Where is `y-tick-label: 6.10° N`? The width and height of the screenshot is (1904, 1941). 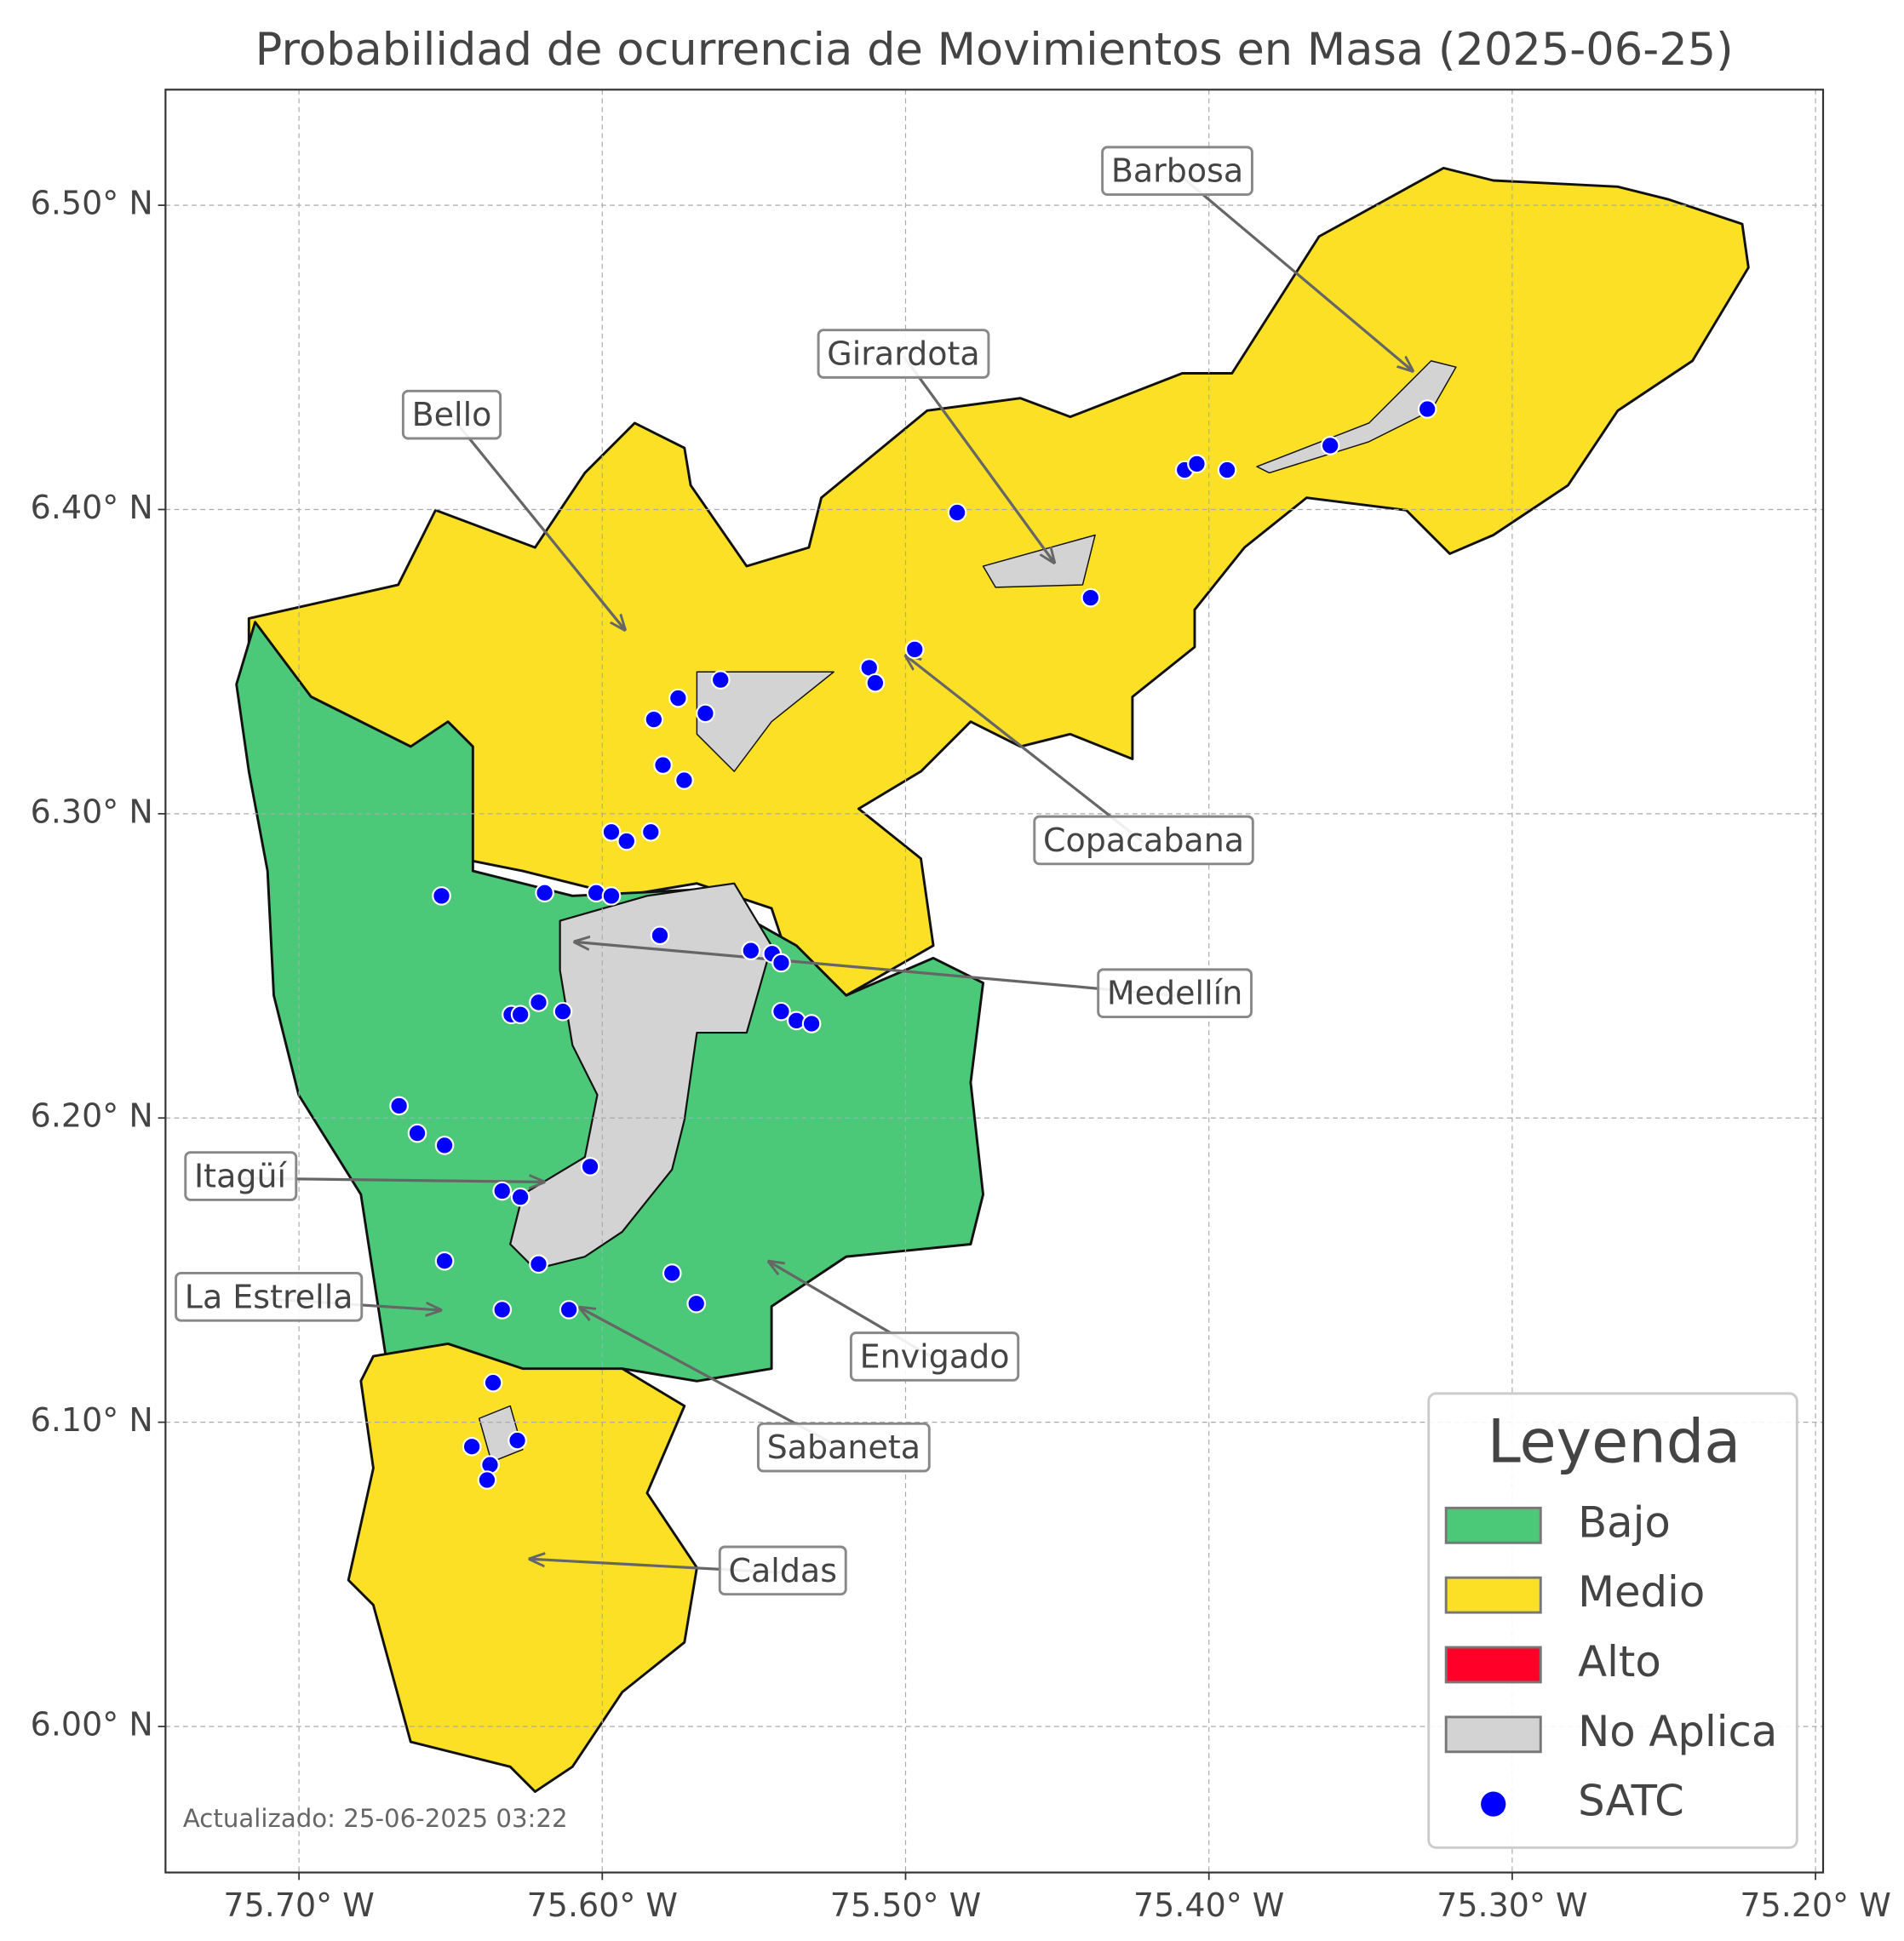 y-tick-label: 6.10° N is located at coordinates (92, 1420).